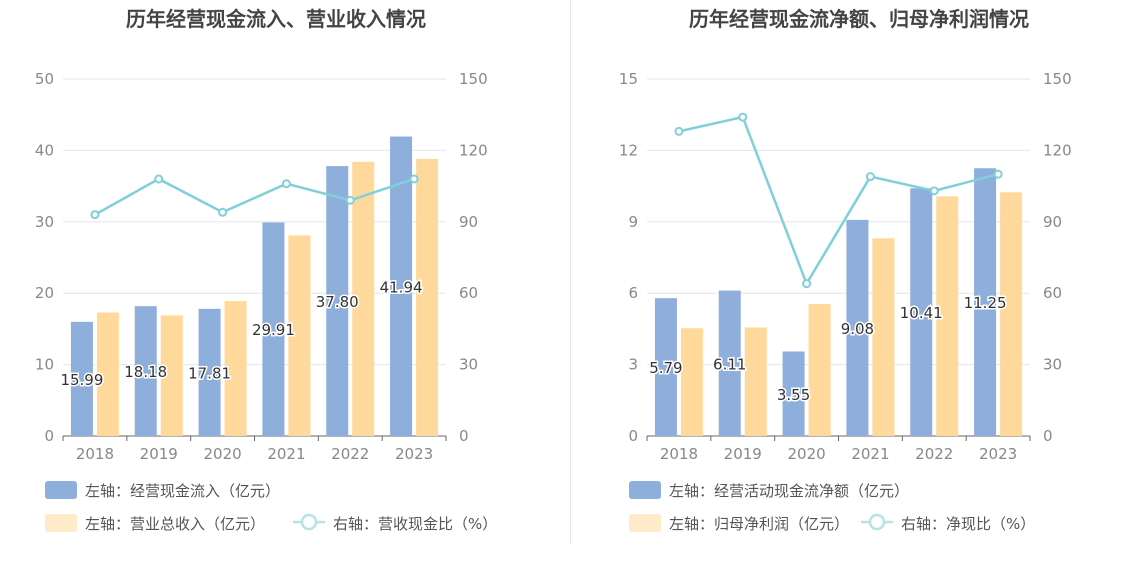 The height and width of the screenshot is (586, 1134). Describe the element at coordinates (415, 524) in the screenshot. I see `legend-label-series-3: 右轴：营收现金比（%）` at that location.